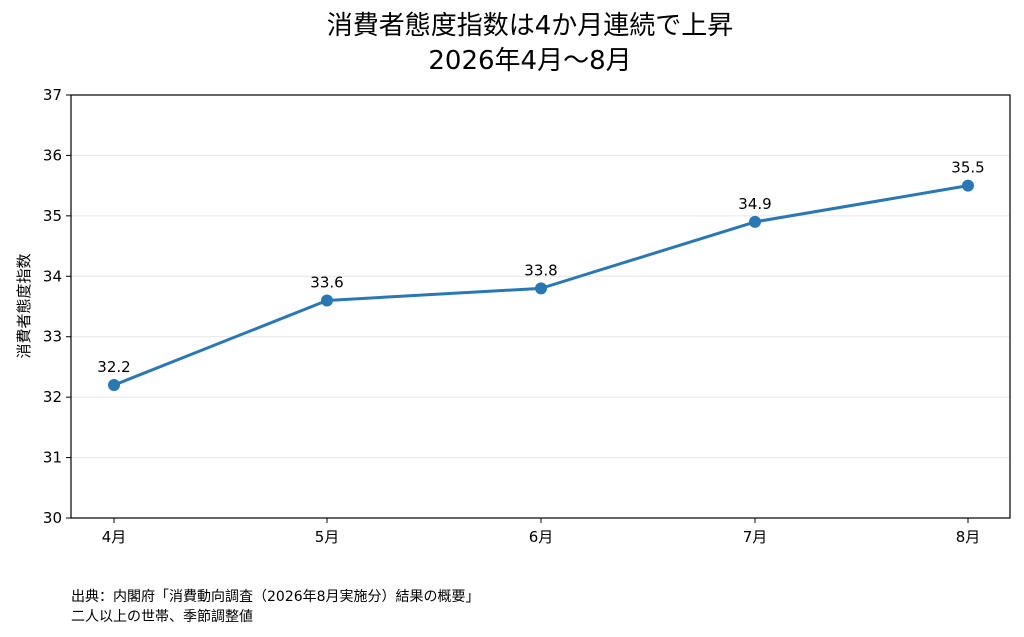 This screenshot has width=1024, height=637. What do you see at coordinates (529, 61) in the screenshot?
I see `chart-subtitle: 2026年4月〜8月` at bounding box center [529, 61].